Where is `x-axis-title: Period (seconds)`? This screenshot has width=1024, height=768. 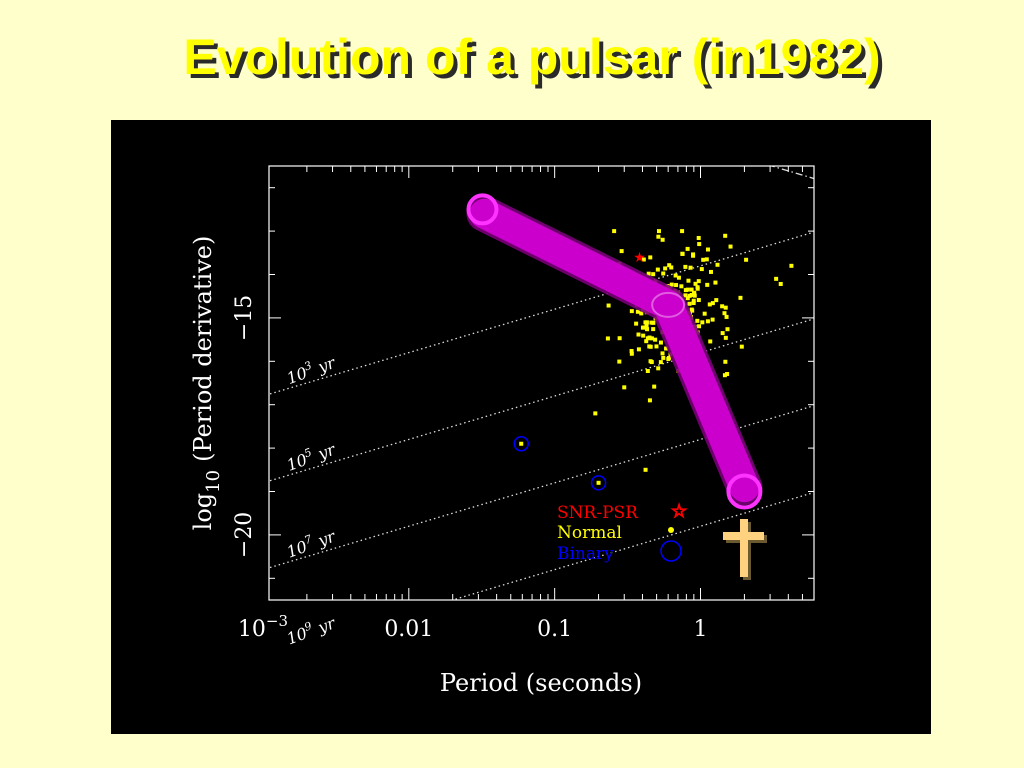 x-axis-title: Period (seconds) is located at coordinates (541, 683).